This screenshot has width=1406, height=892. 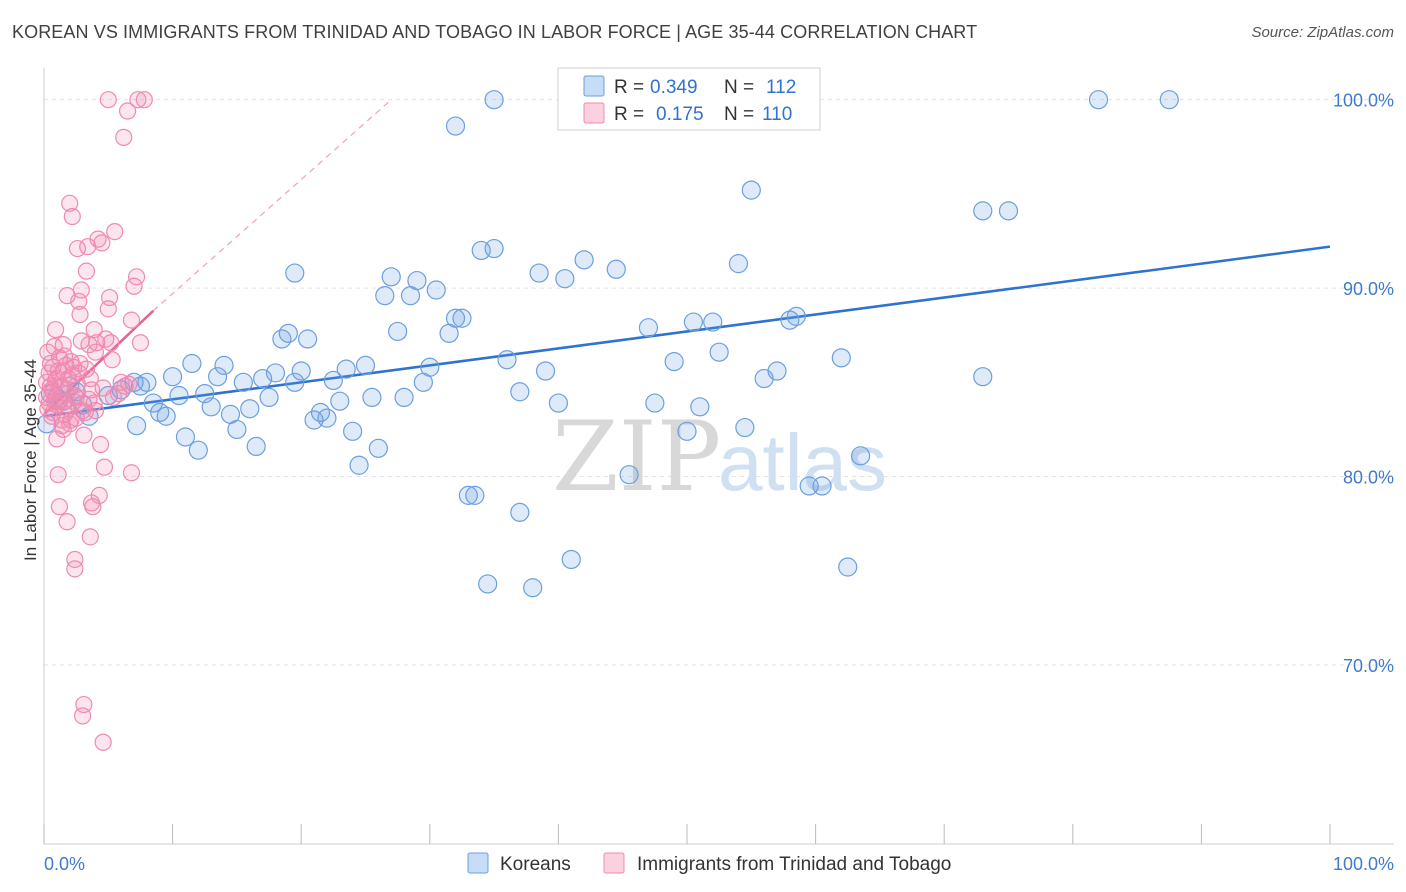 I want to click on watermark-zip: ZIP, so click(x=636, y=457).